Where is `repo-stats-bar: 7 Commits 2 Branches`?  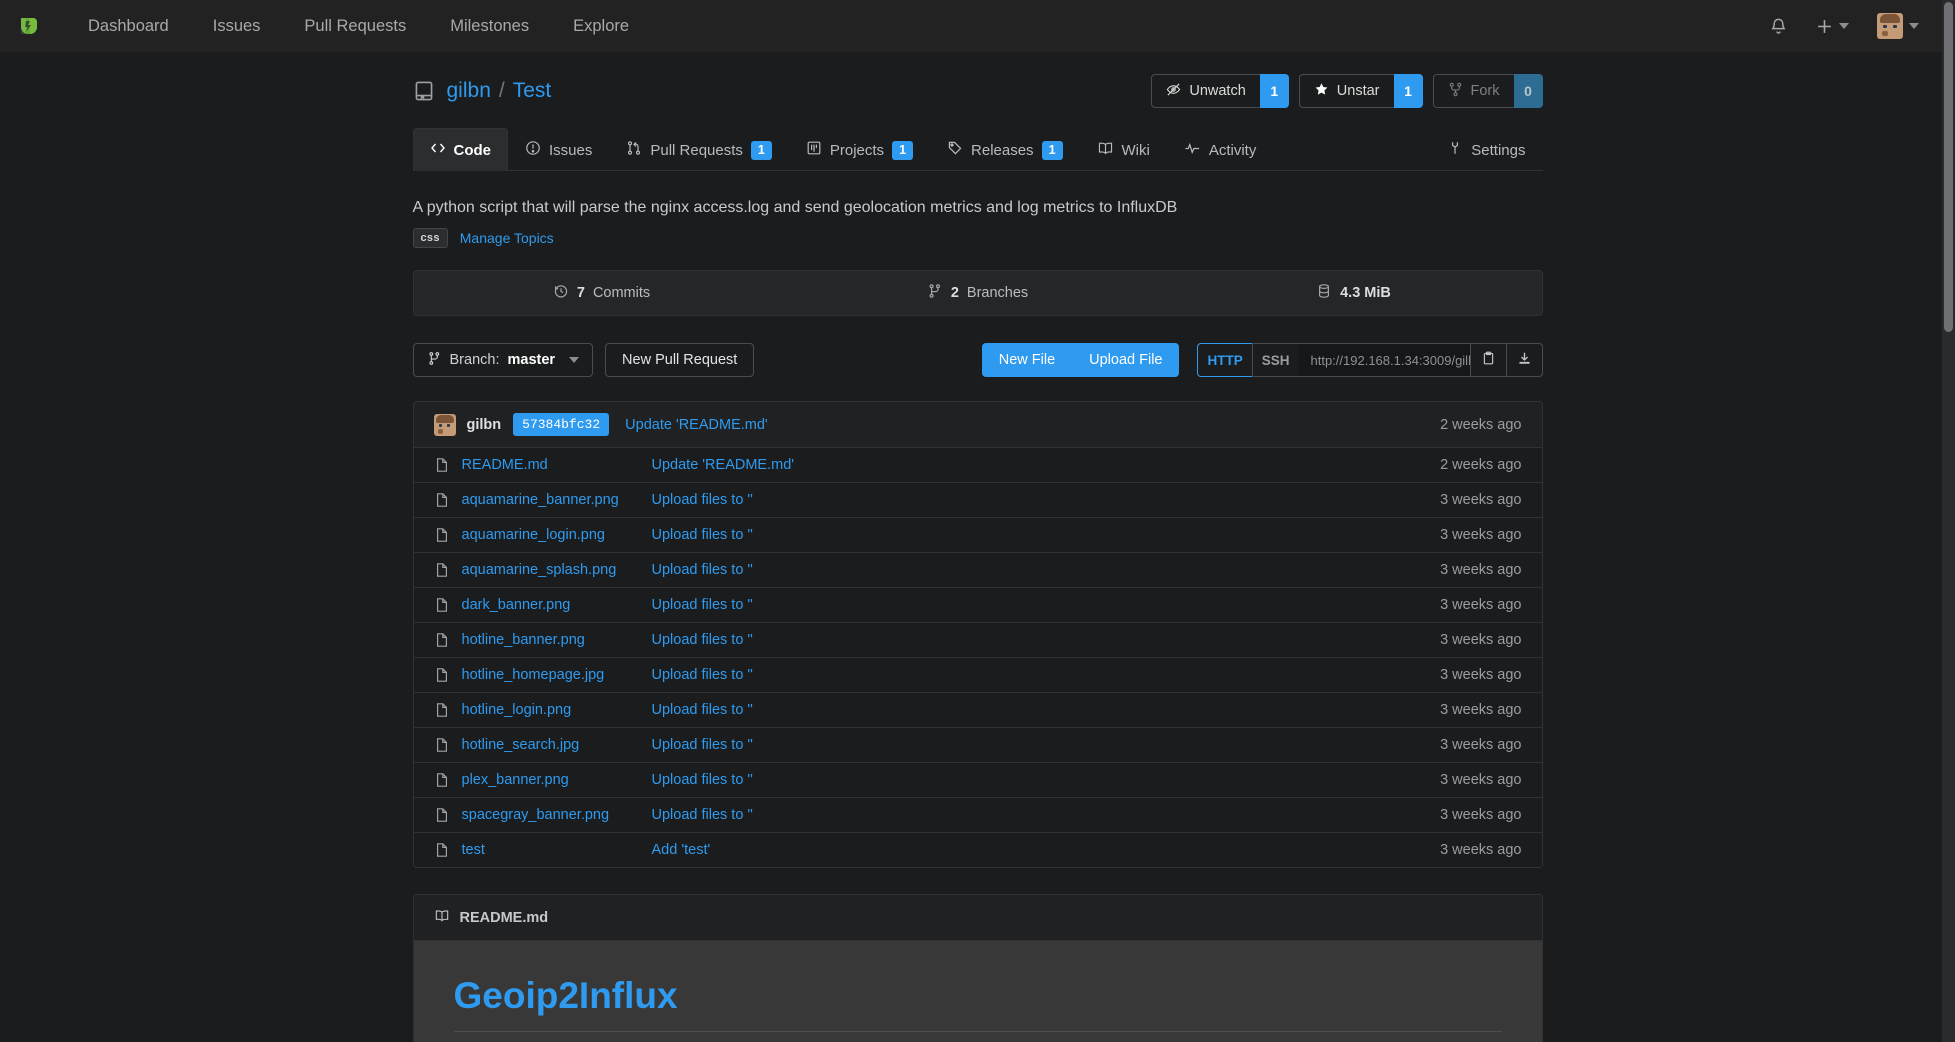 repo-stats-bar: 7 Commits 2 Branches is located at coordinates (977, 293).